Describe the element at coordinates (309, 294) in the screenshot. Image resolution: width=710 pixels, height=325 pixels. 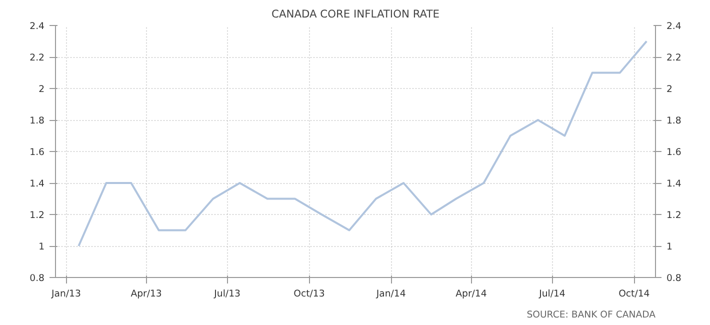
I see `x-tick-label: Oct/13` at that location.